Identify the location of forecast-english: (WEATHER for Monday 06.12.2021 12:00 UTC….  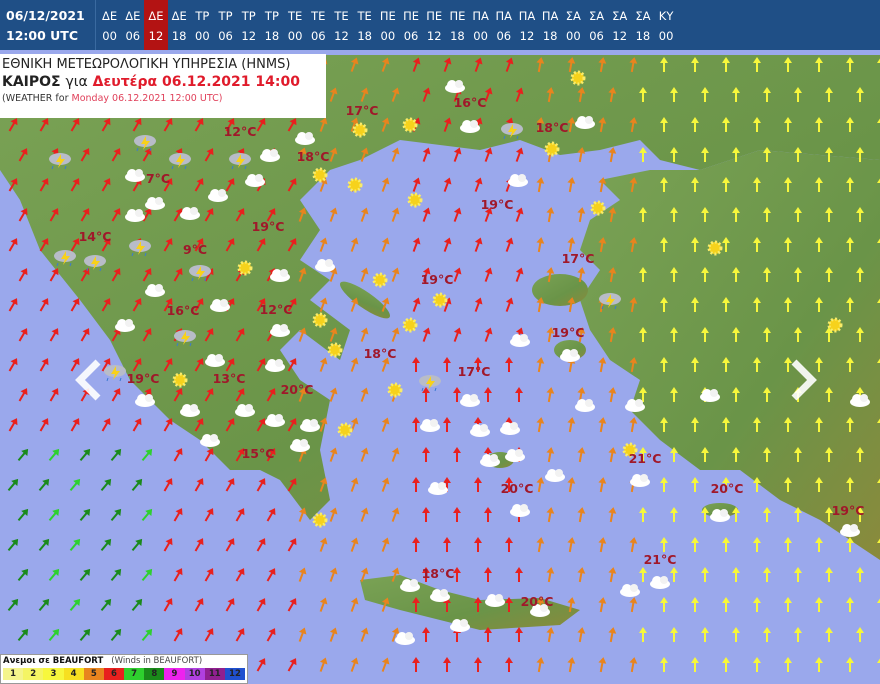
(164, 98).